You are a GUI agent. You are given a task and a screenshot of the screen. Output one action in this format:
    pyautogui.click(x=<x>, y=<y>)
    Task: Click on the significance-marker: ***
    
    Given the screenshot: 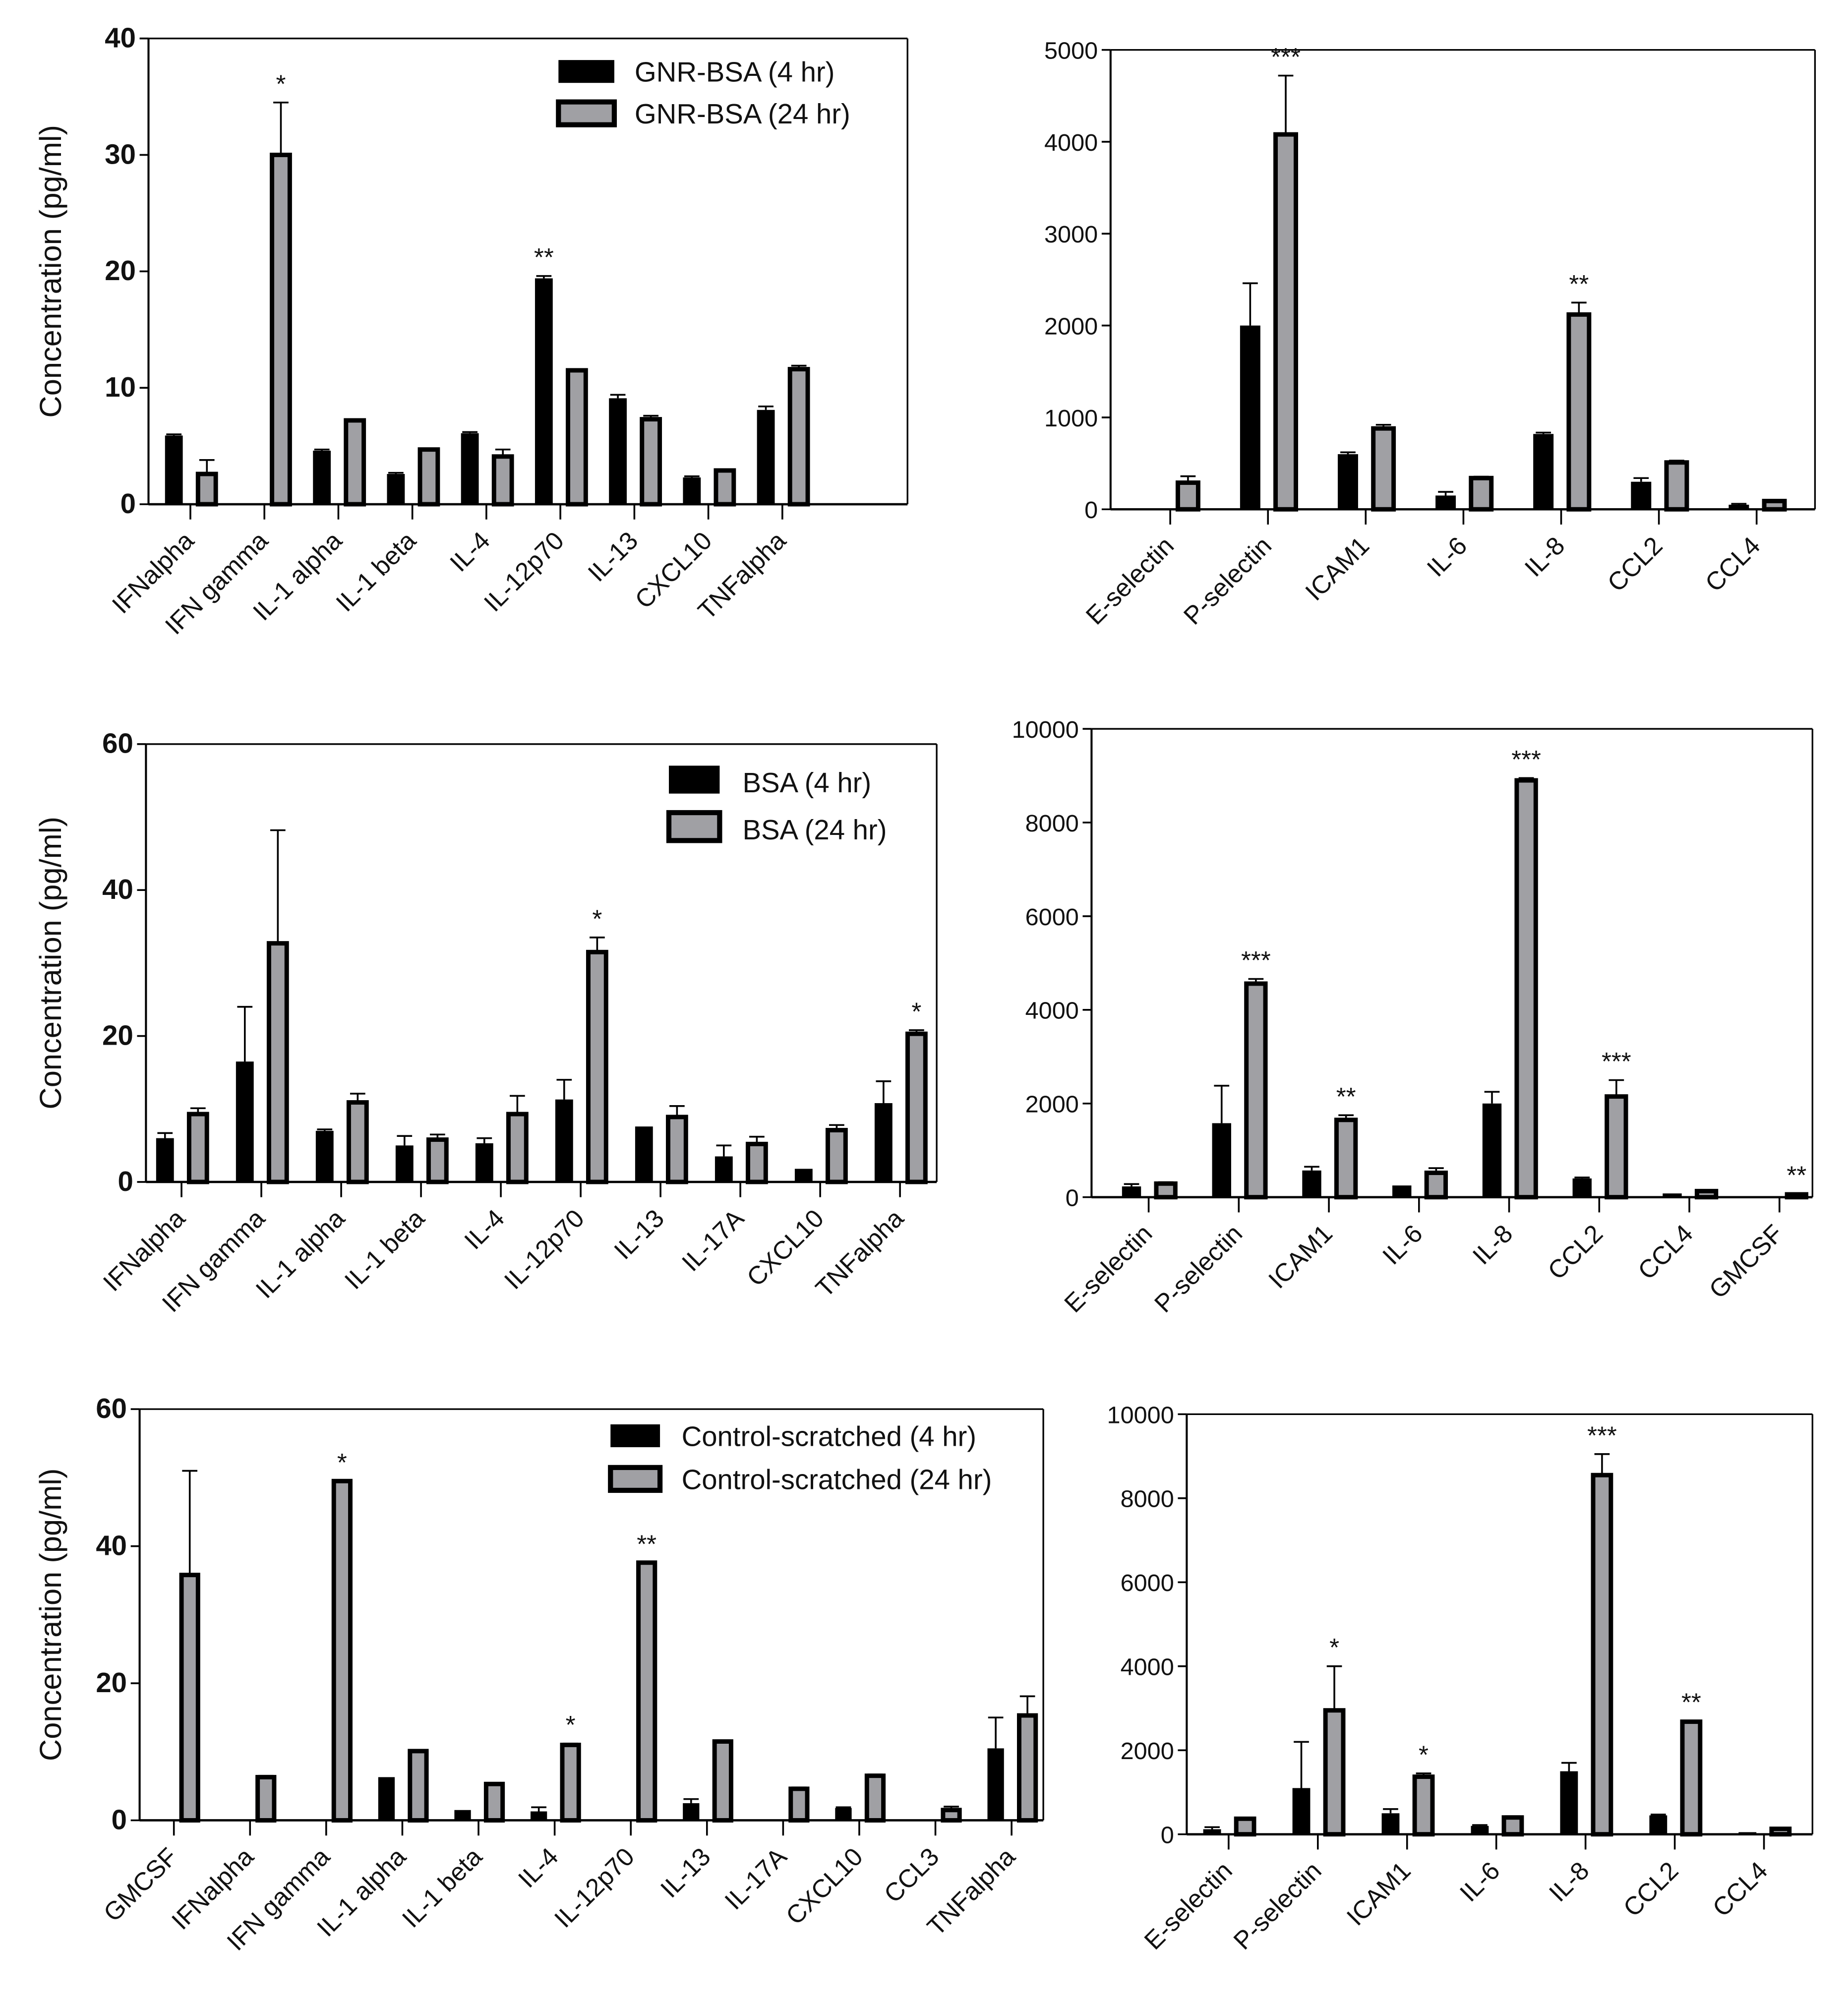 What is the action you would take?
    pyautogui.click(x=1256, y=960)
    